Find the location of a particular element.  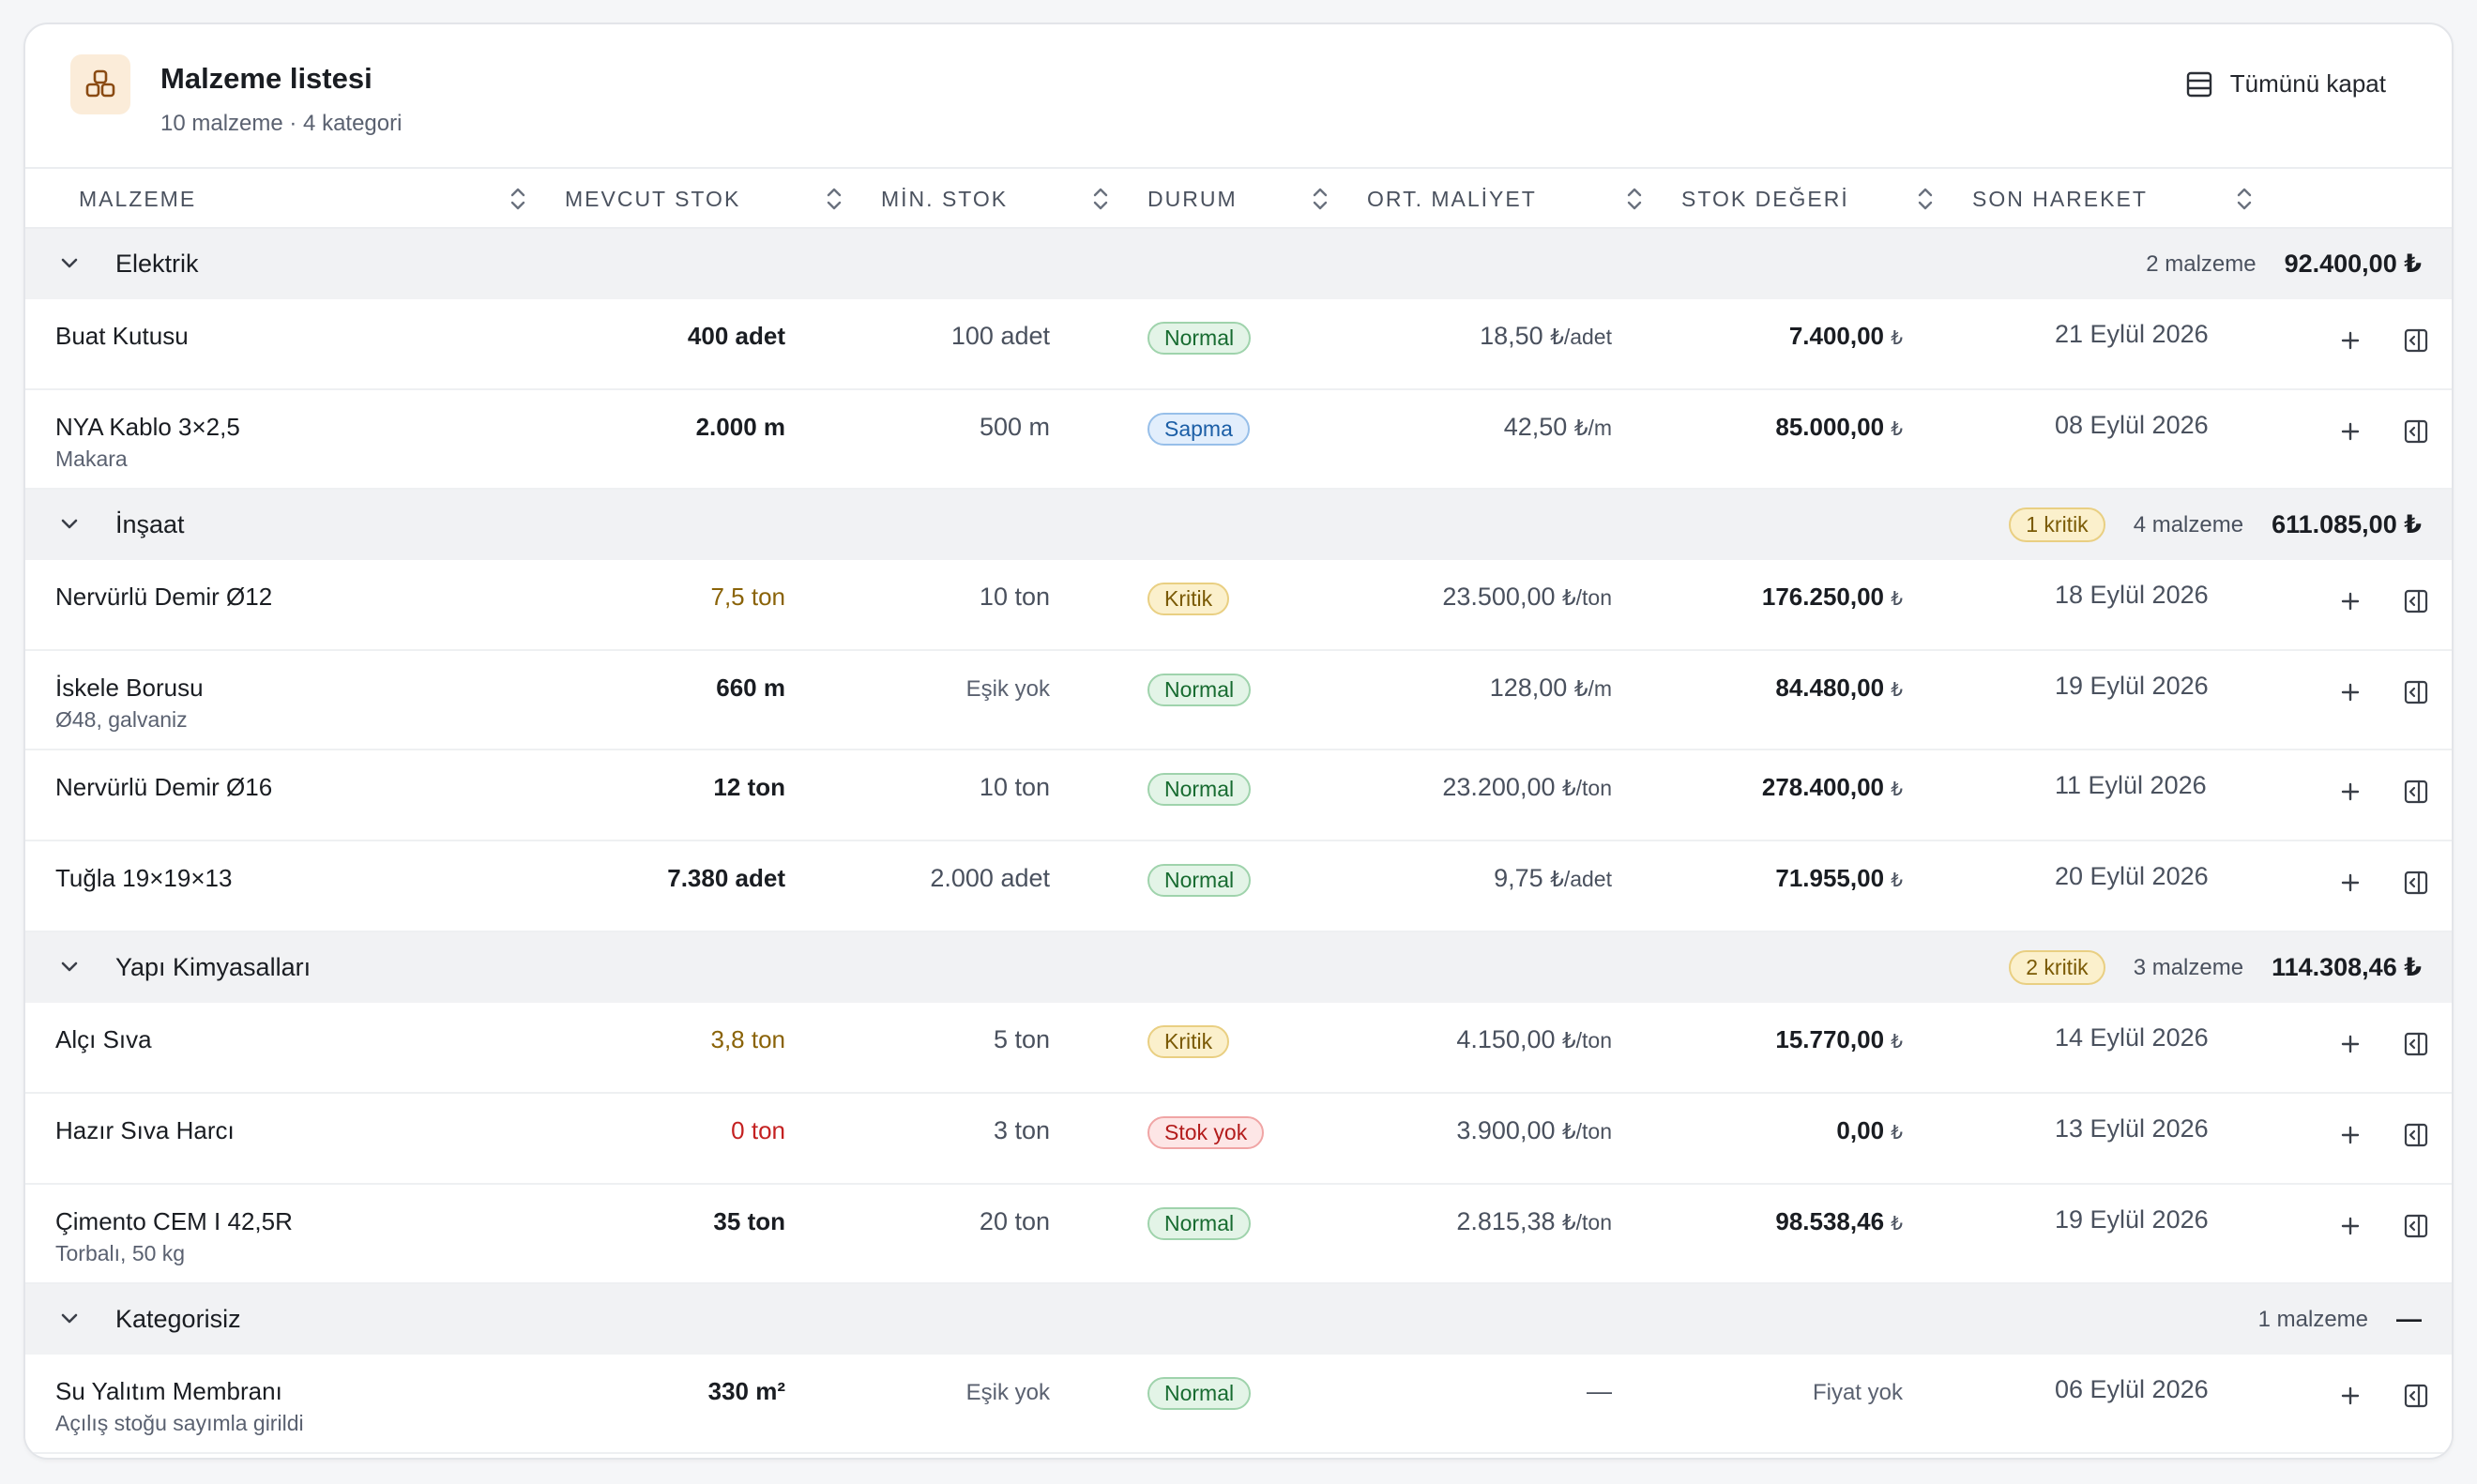

category-name: İnşaat is located at coordinates (150, 524).